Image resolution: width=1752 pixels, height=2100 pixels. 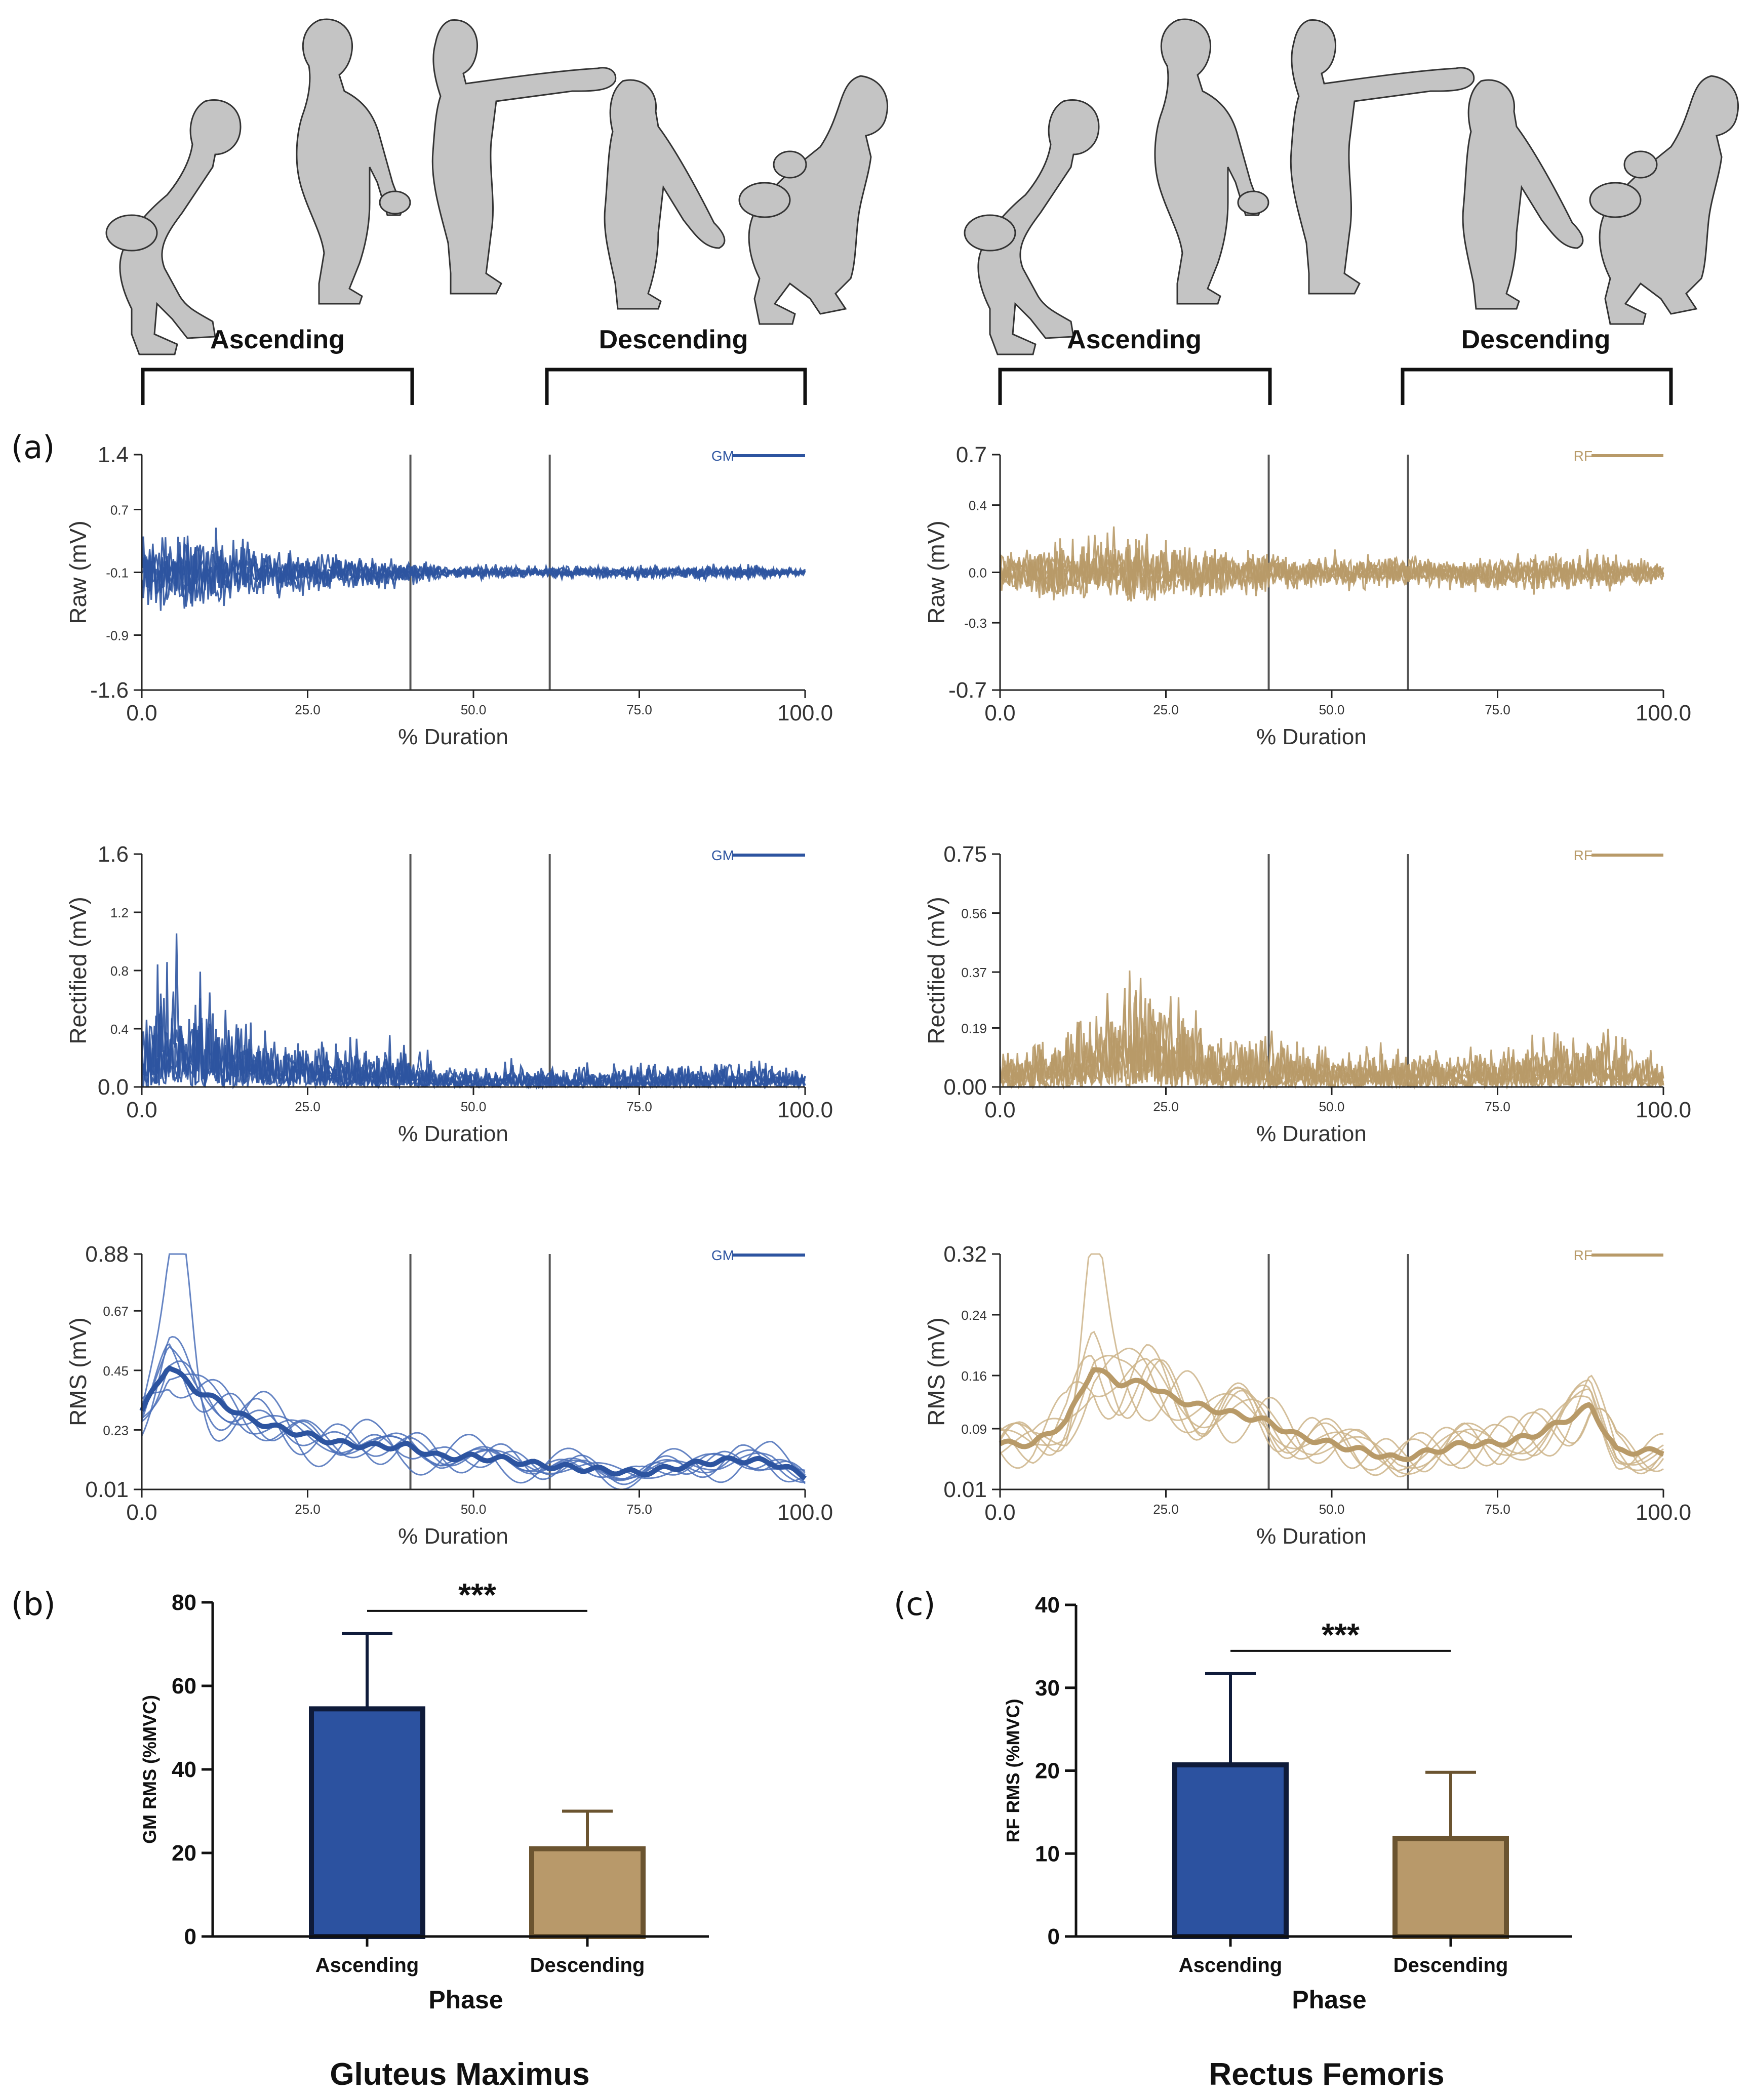 What do you see at coordinates (974, 1376) in the screenshot?
I see `y-tick-label: 0.16` at bounding box center [974, 1376].